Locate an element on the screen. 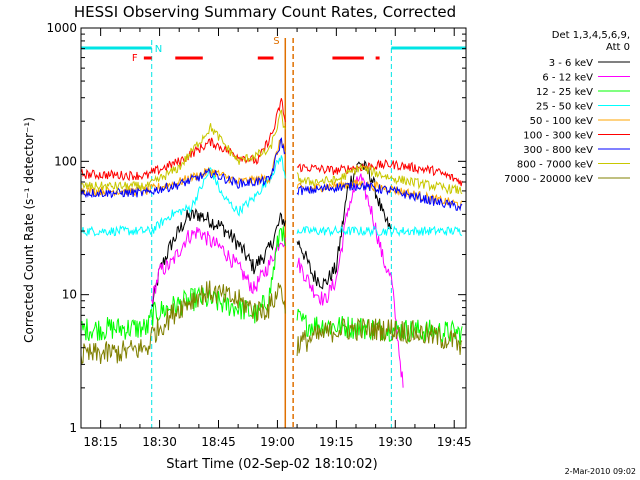  legend-label: 800 - 7000 keV is located at coordinates (555, 165).